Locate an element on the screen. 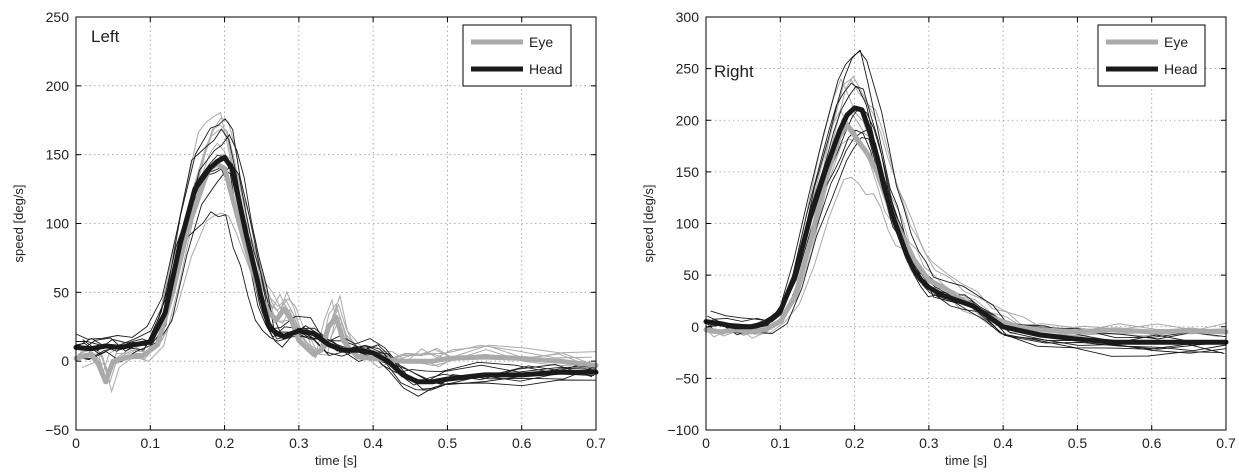  y-tick-label: −100 is located at coordinates (683, 430).